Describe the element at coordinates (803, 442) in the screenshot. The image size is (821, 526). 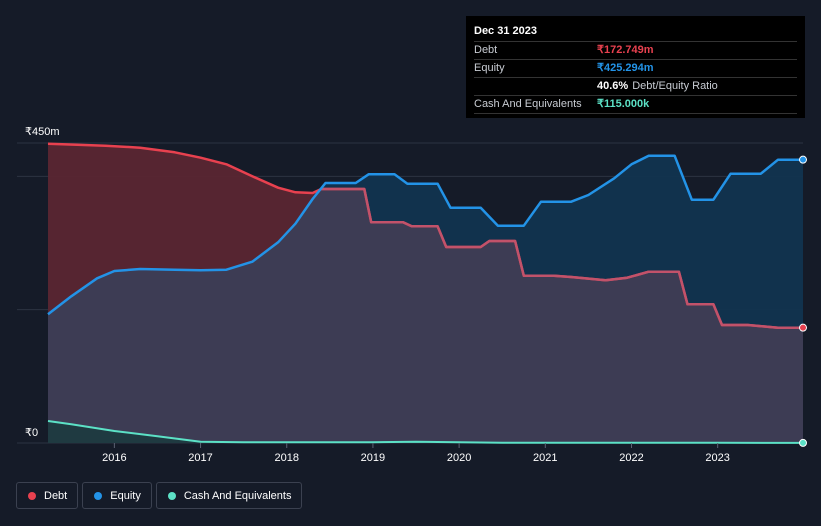
I see `cash-end-marker` at that location.